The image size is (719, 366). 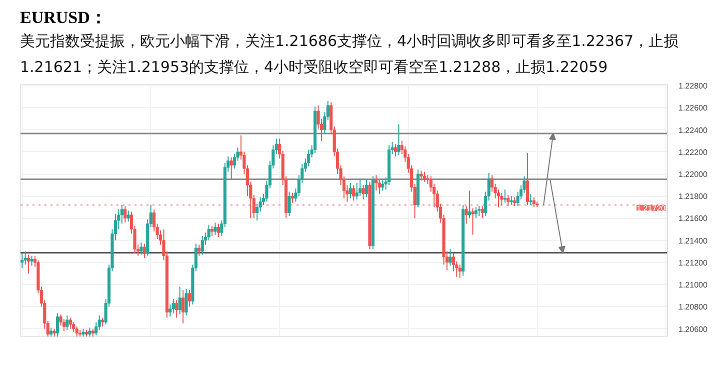 I want to click on y-tick-label: 1.21600, so click(x=693, y=219).